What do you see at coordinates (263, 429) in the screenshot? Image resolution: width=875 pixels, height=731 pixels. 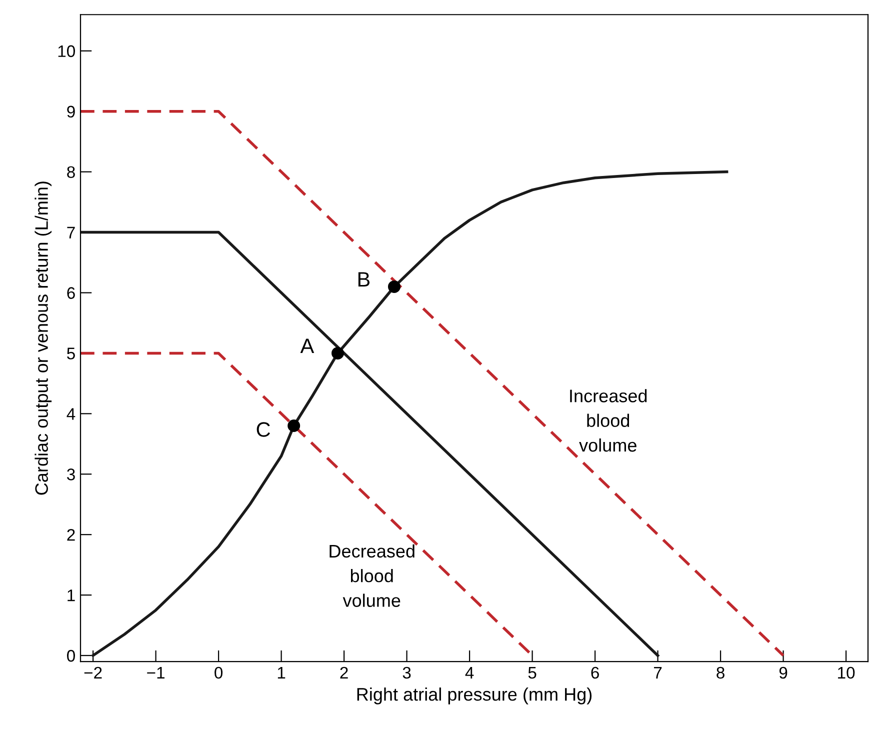 I see `annotation: C` at bounding box center [263, 429].